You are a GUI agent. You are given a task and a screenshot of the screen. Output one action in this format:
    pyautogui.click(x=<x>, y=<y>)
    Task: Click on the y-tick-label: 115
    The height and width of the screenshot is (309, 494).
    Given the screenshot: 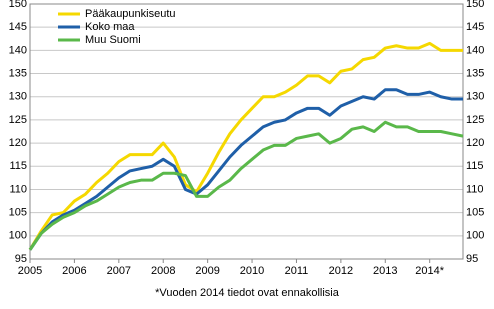 What is the action you would take?
    pyautogui.click(x=18, y=166)
    